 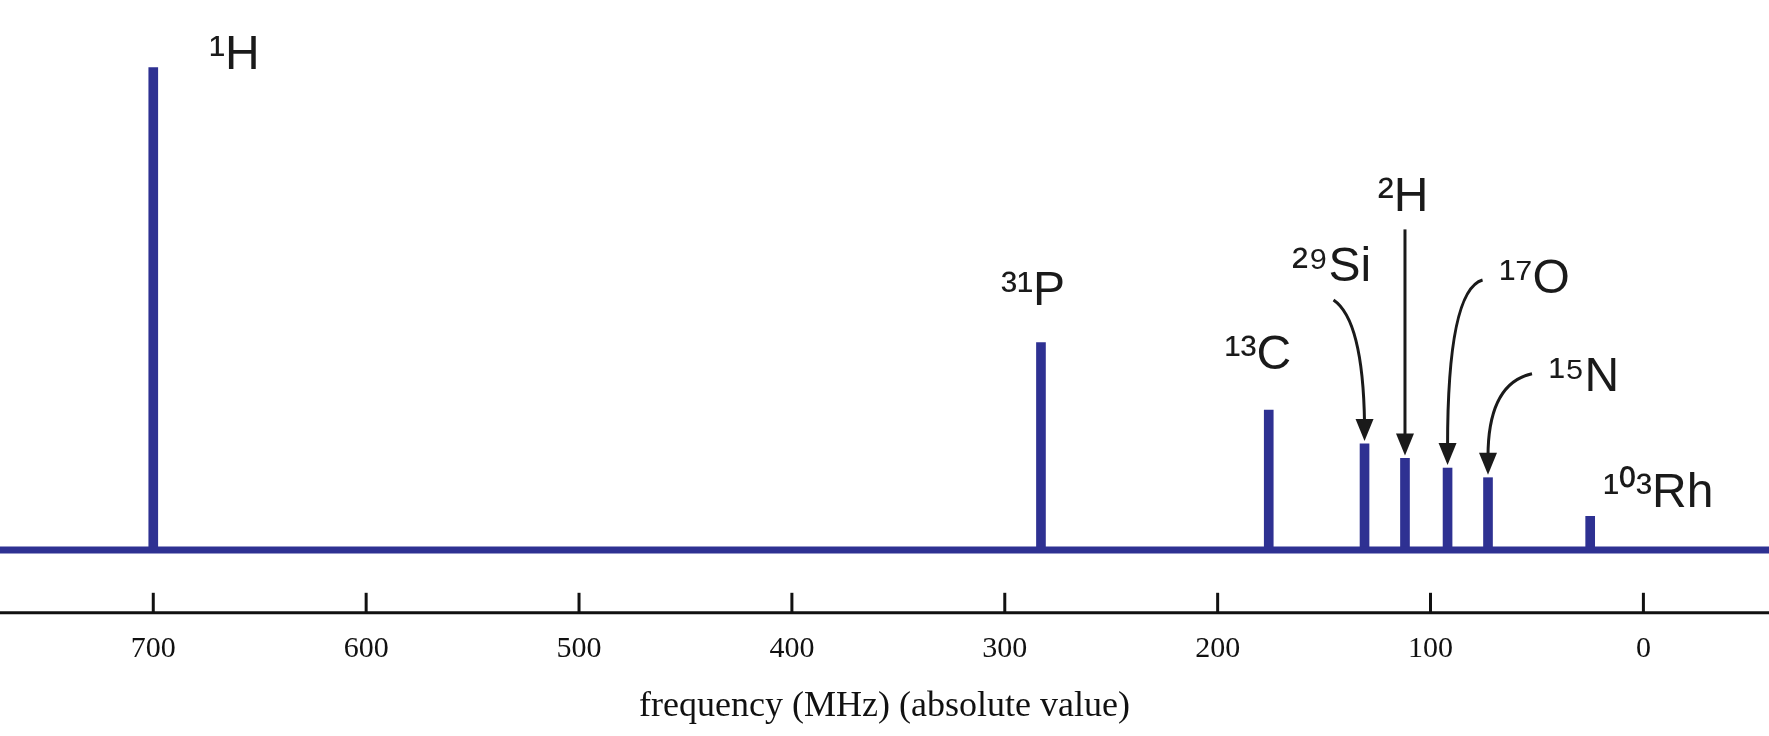 I want to click on x-tick-label: 200, so click(x=1218, y=646).